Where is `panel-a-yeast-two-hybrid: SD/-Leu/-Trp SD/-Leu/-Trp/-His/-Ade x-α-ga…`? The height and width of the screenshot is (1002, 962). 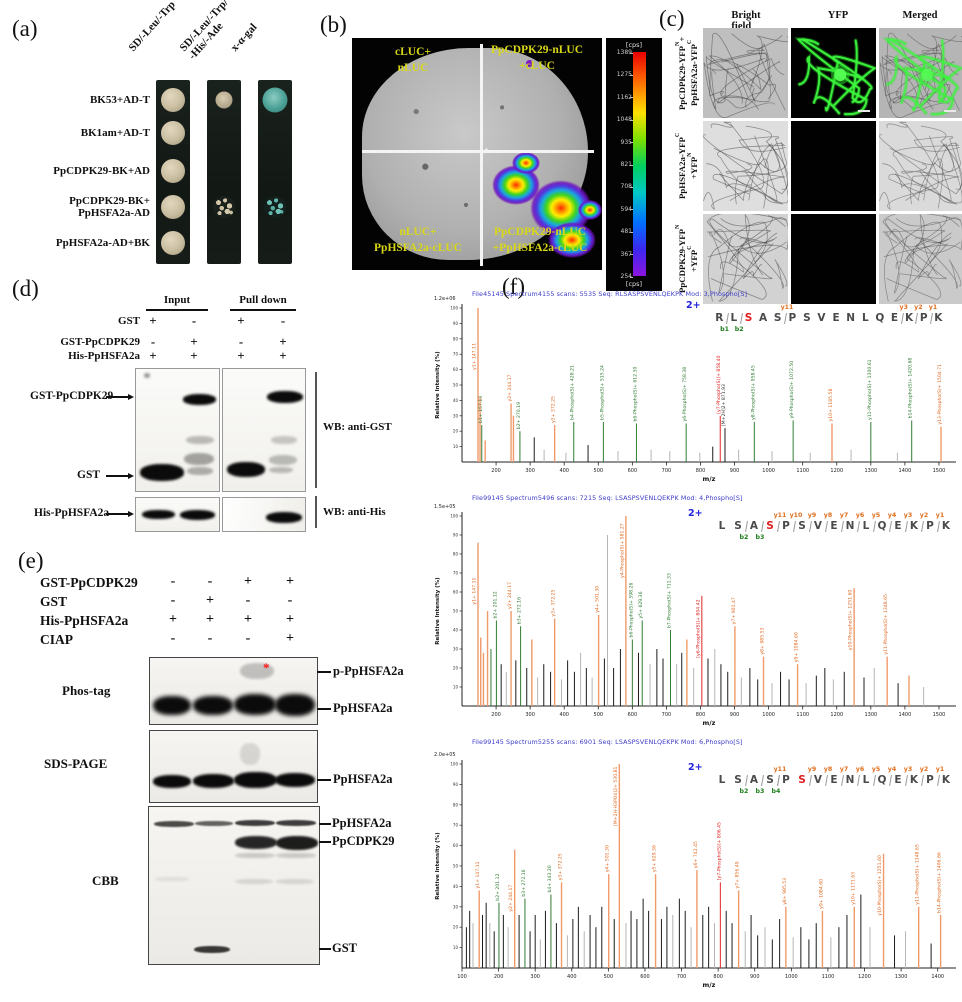 panel-a-yeast-two-hybrid: SD/-Leu/-Trp SD/-Leu/-Trp/-His/-Ade x-α-ga… is located at coordinates (160, 137).